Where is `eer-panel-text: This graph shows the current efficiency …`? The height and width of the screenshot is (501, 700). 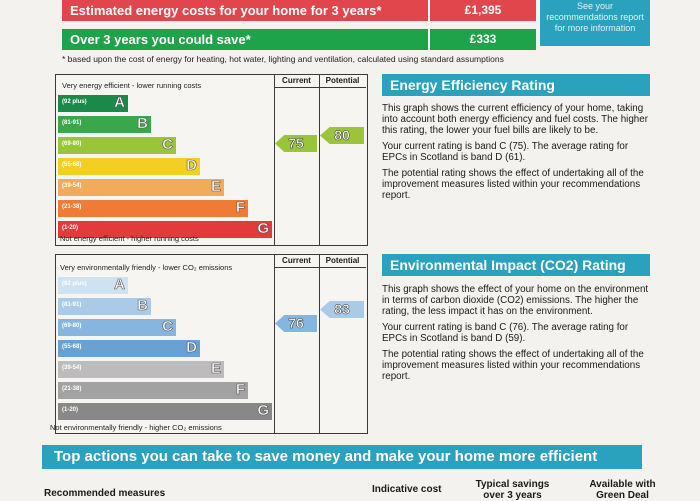 eer-panel-text: This graph shows the current efficiency … is located at coordinates (518, 154).